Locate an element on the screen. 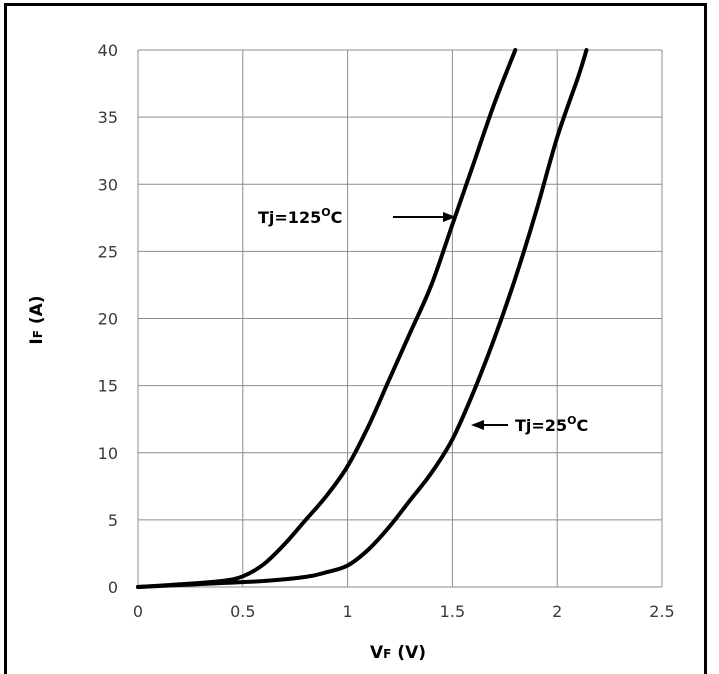  y-tick-label: 30 is located at coordinates (108, 184).